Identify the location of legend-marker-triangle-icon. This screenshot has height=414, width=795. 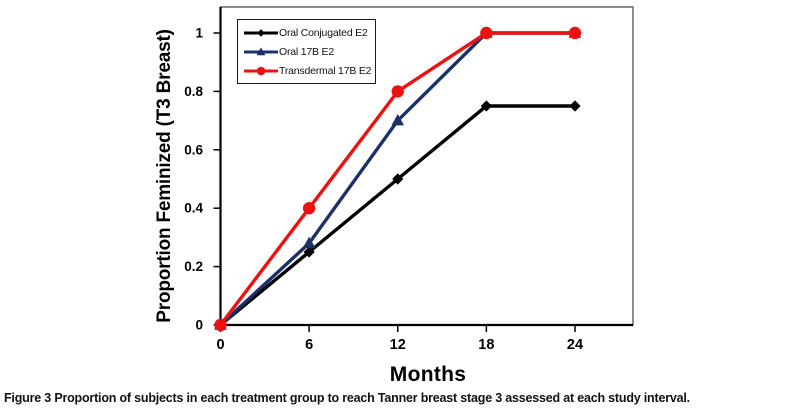
(261, 50).